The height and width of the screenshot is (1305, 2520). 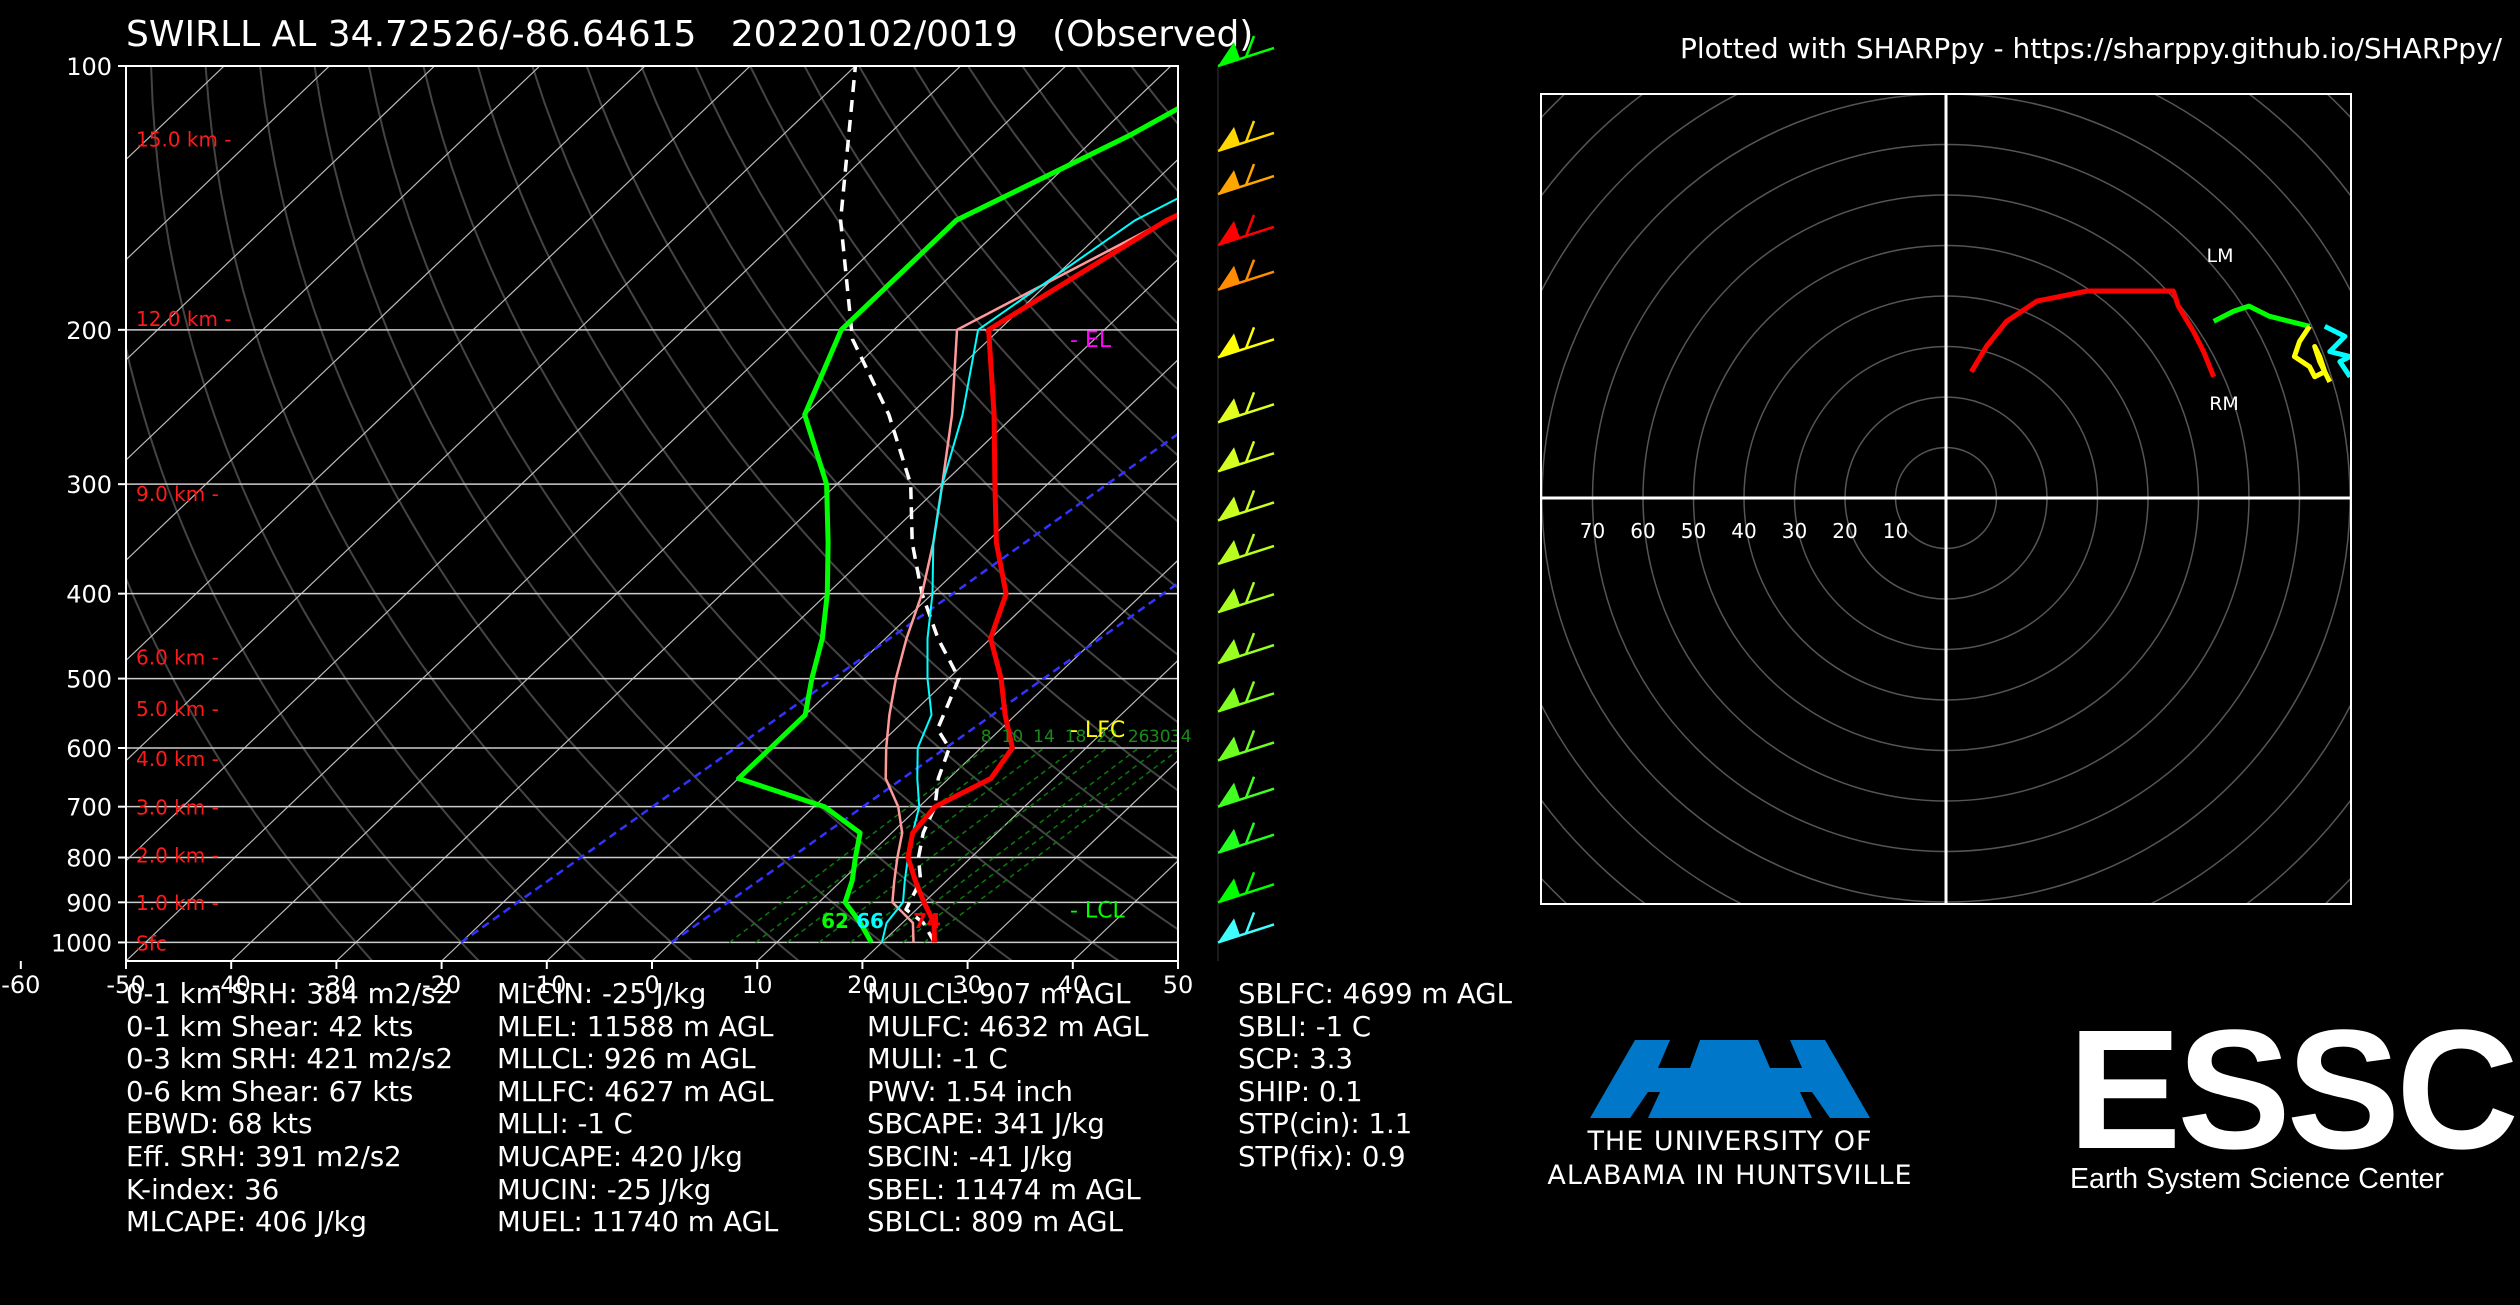 What do you see at coordinates (247, 1222) in the screenshot?
I see `stat-mlcape: MLCAPE: 406 J/kg` at bounding box center [247, 1222].